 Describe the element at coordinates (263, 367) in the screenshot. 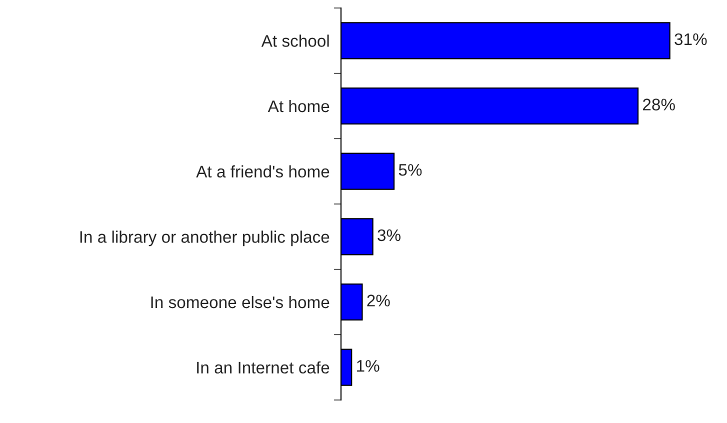

I see `y-tick-label: In an Internet cafe` at that location.